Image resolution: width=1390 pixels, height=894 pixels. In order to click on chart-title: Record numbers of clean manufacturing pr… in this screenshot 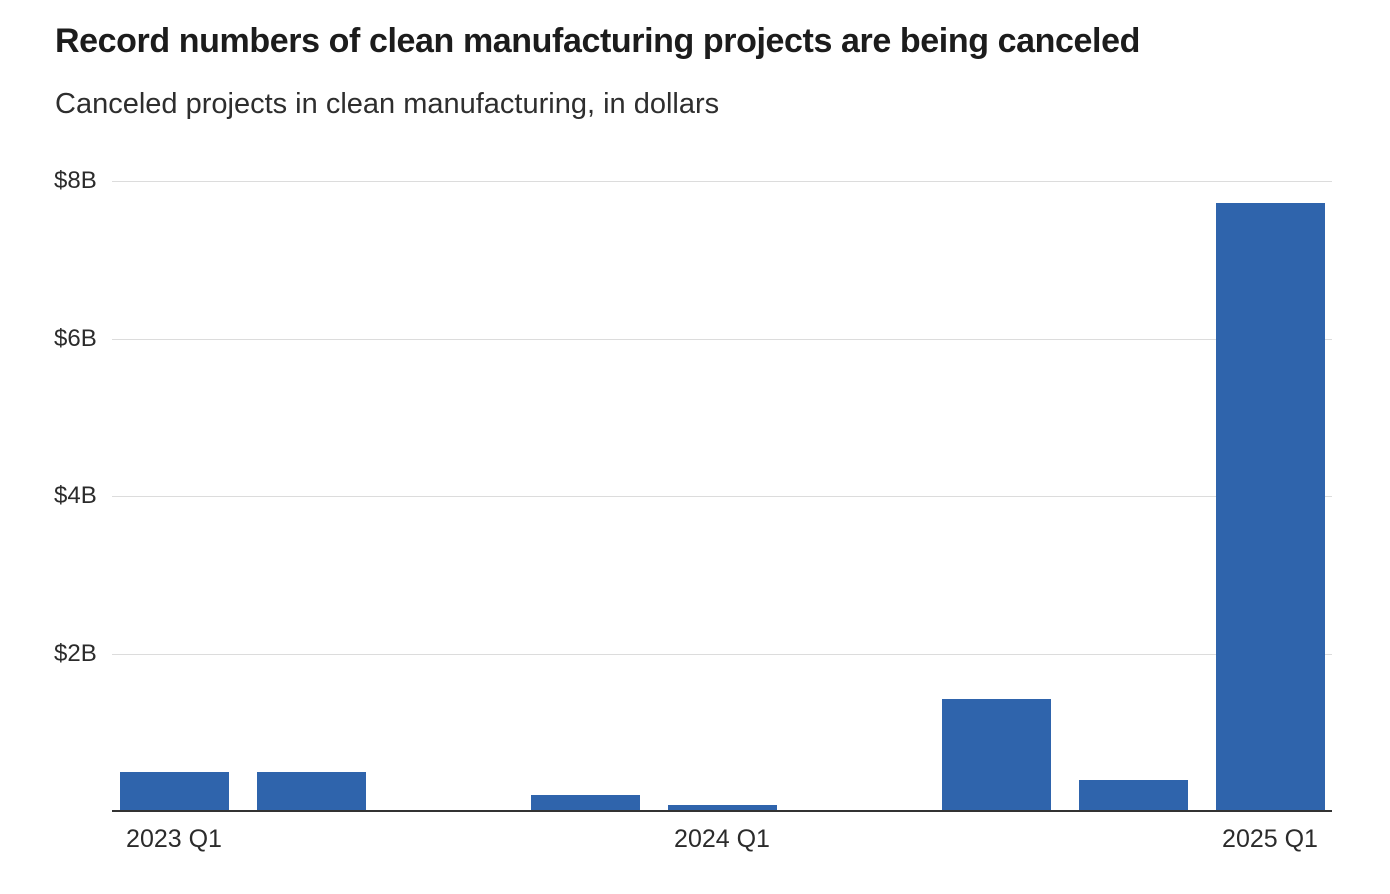, I will do `click(597, 41)`.